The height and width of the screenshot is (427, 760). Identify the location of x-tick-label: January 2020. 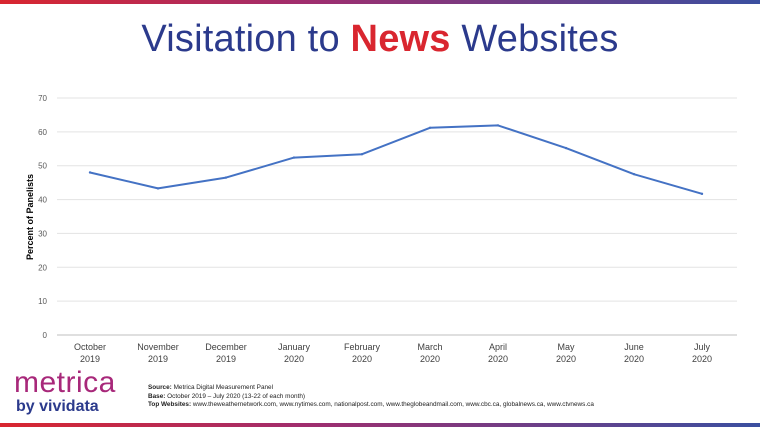
(294, 353).